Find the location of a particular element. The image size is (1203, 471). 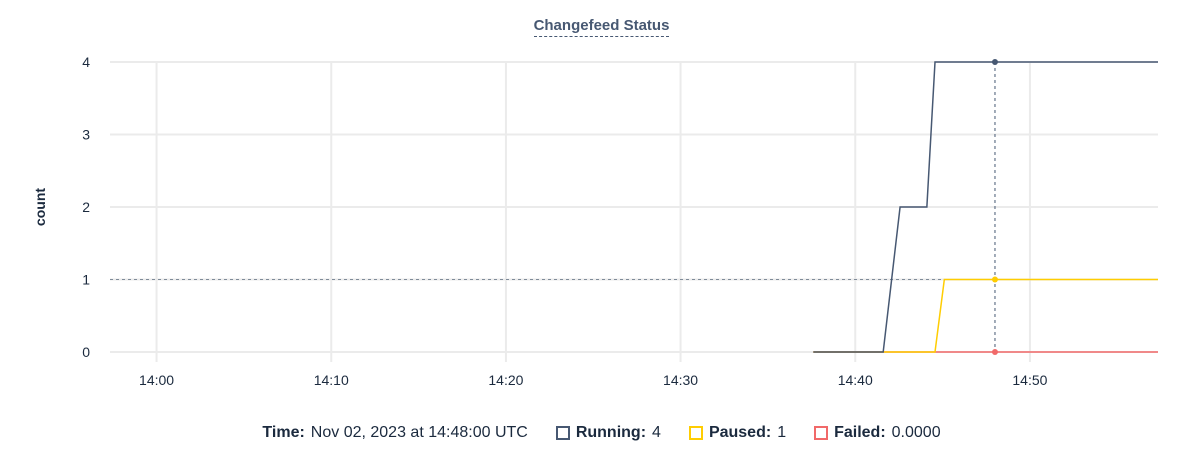

y-axis-label: count is located at coordinates (40, 207).